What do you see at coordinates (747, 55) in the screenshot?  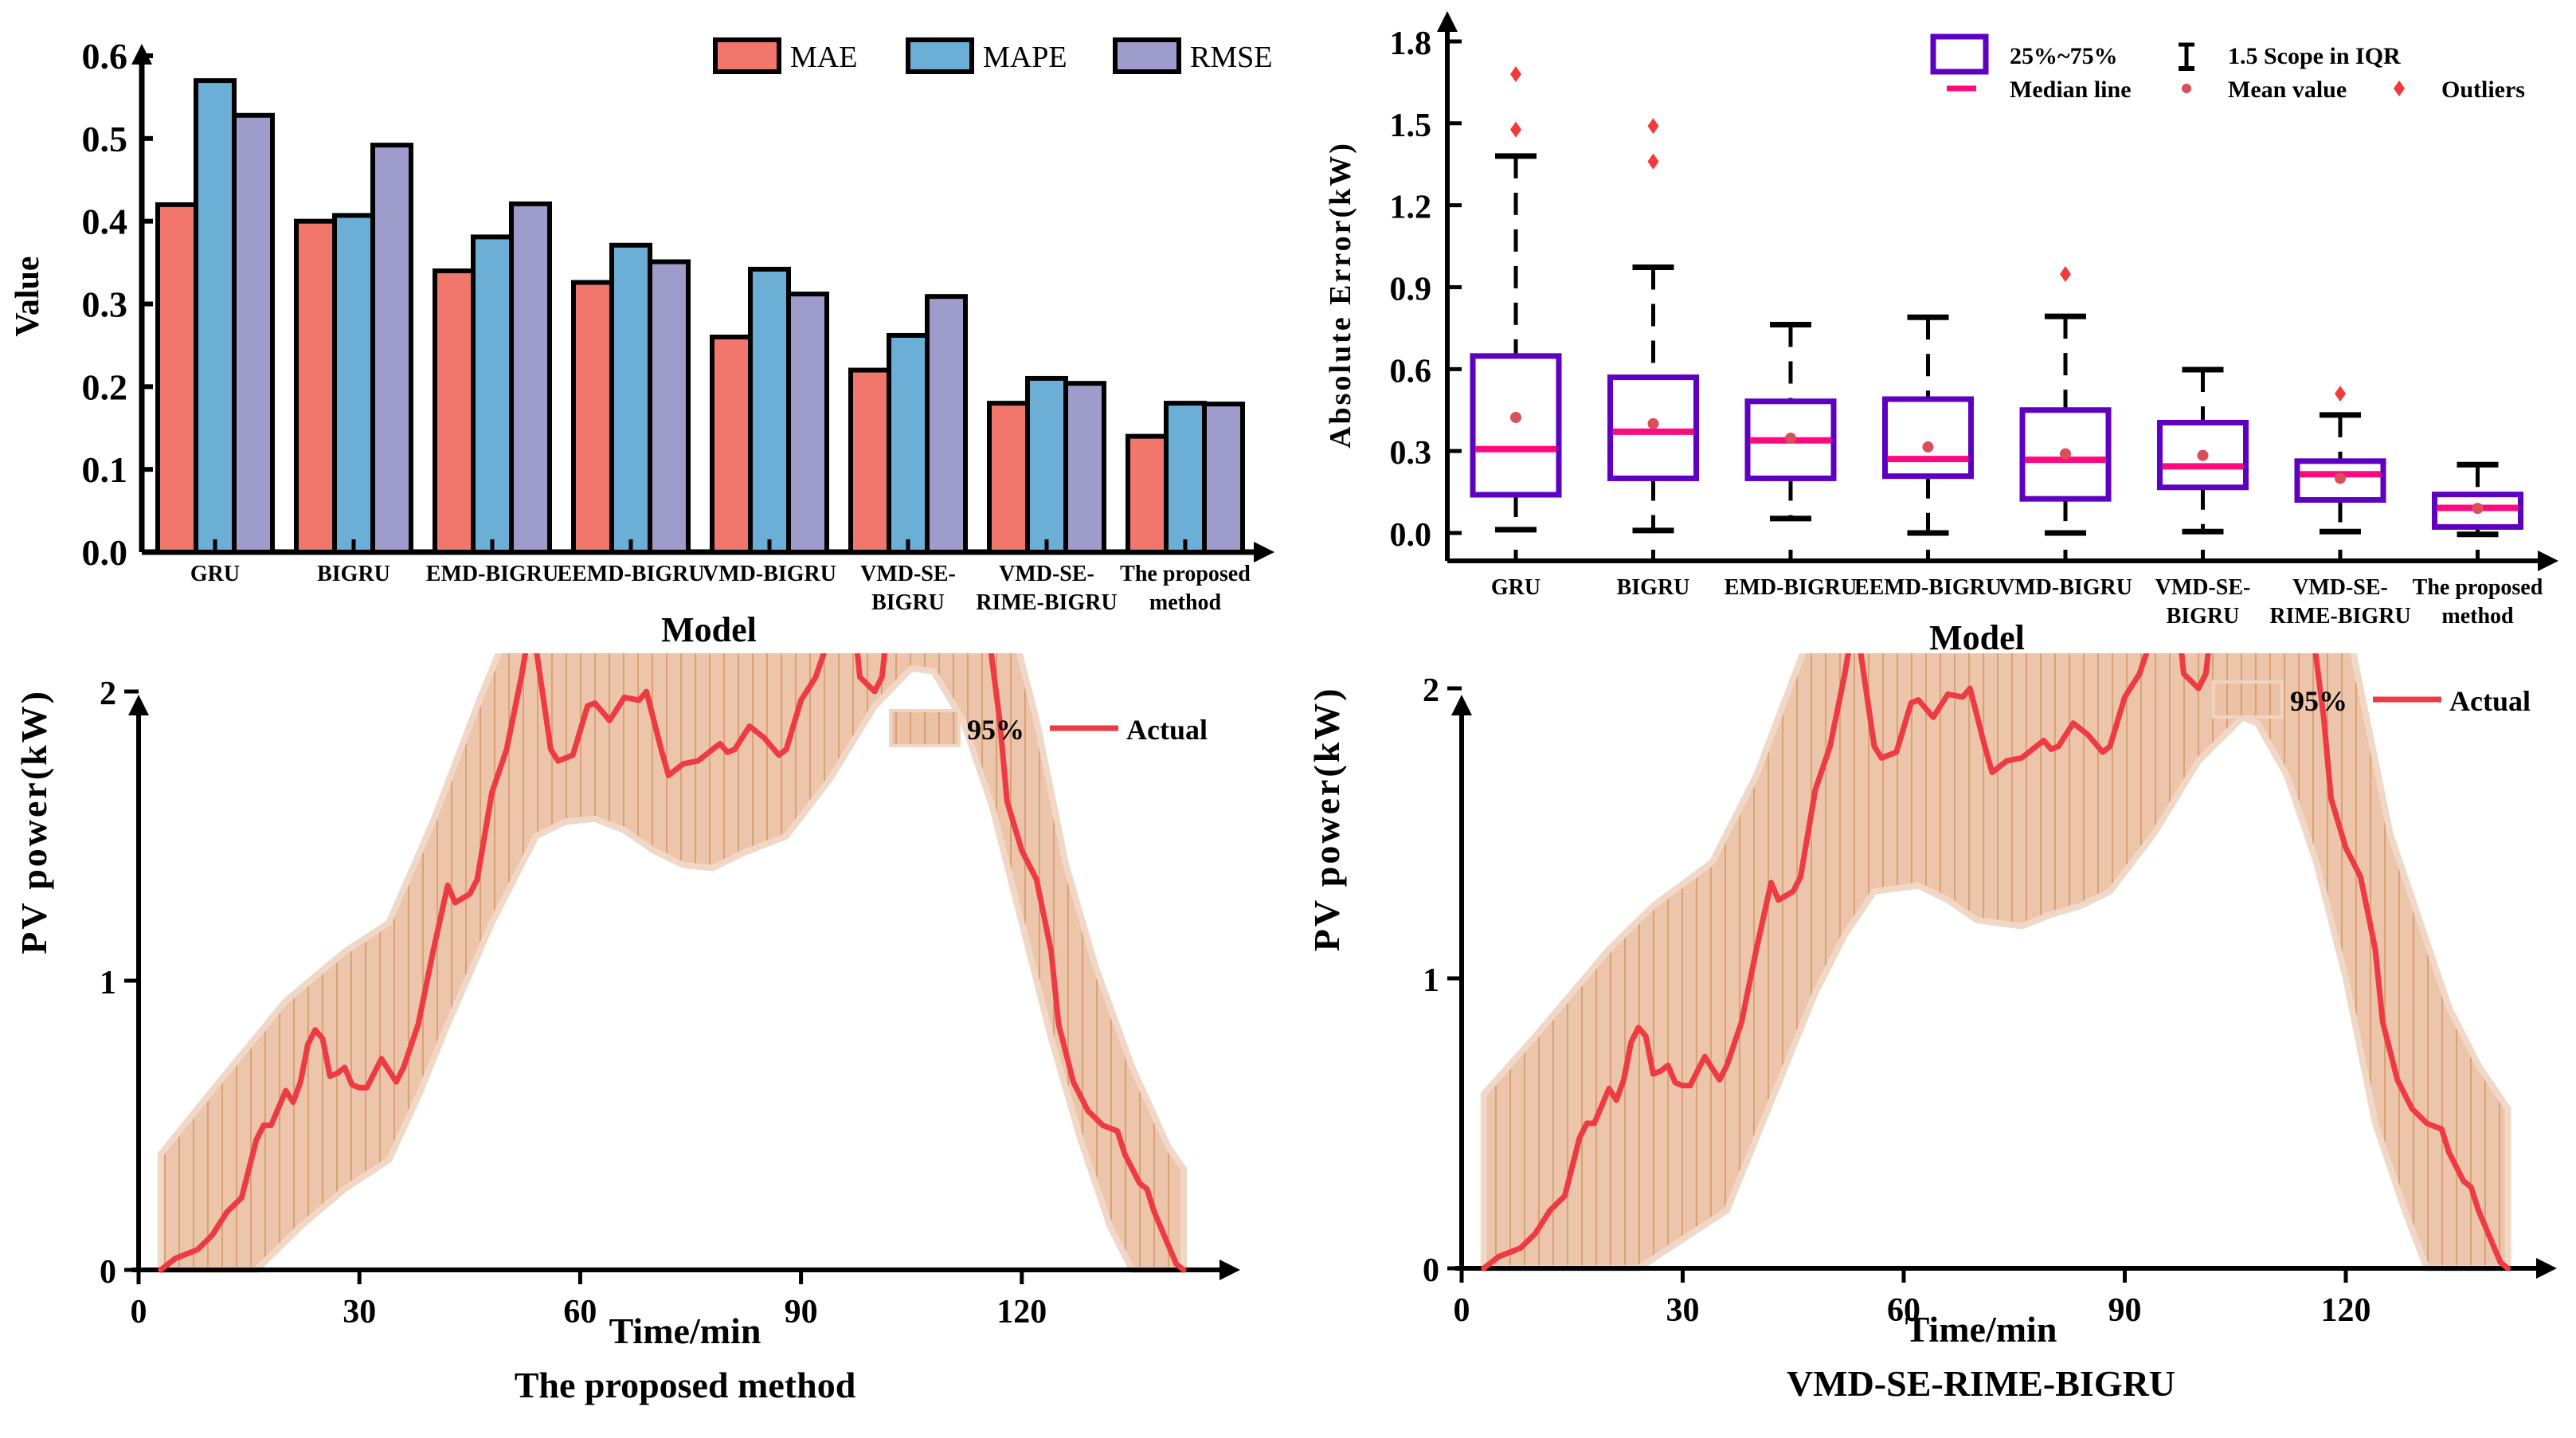 I see `legend-swatch-mae` at bounding box center [747, 55].